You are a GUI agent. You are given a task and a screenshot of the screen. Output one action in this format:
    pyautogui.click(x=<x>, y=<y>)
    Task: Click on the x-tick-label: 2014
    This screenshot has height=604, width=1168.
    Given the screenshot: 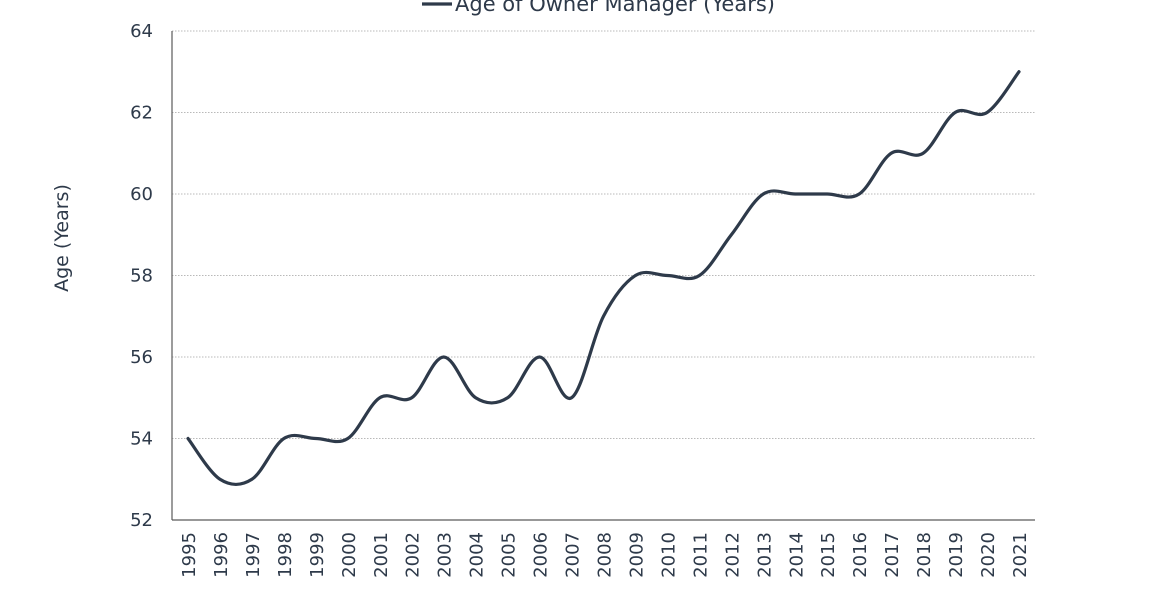 What is the action you would take?
    pyautogui.click(x=796, y=555)
    